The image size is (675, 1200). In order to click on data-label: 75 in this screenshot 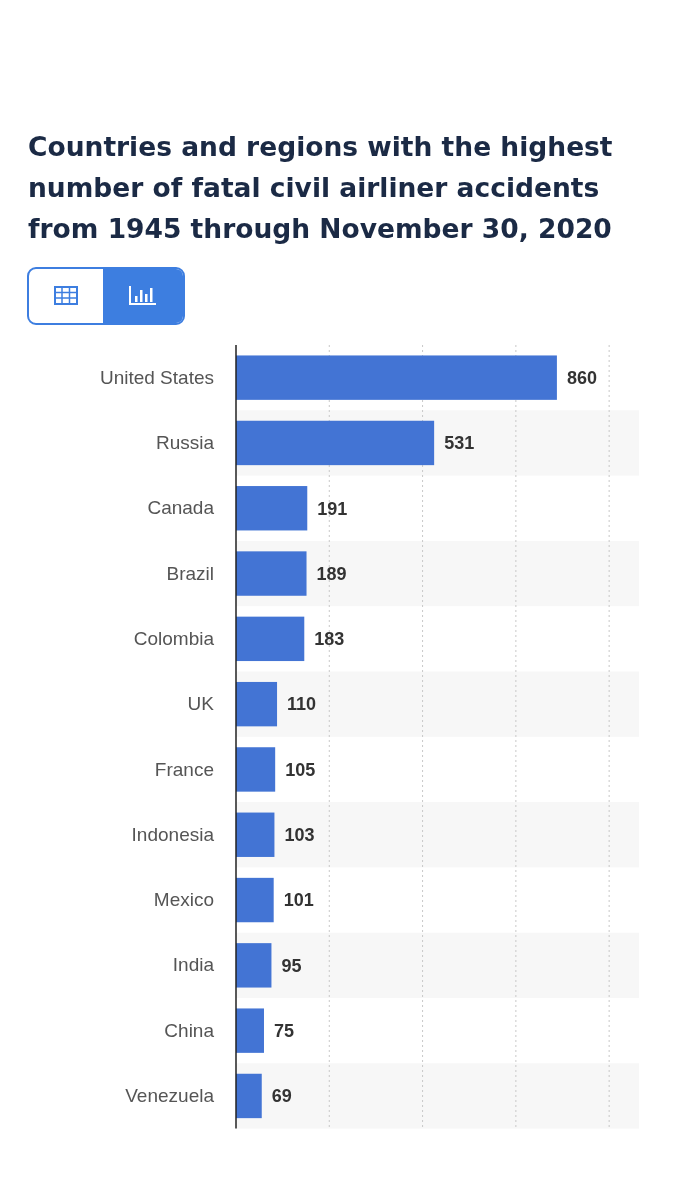, I will do `click(284, 1030)`.